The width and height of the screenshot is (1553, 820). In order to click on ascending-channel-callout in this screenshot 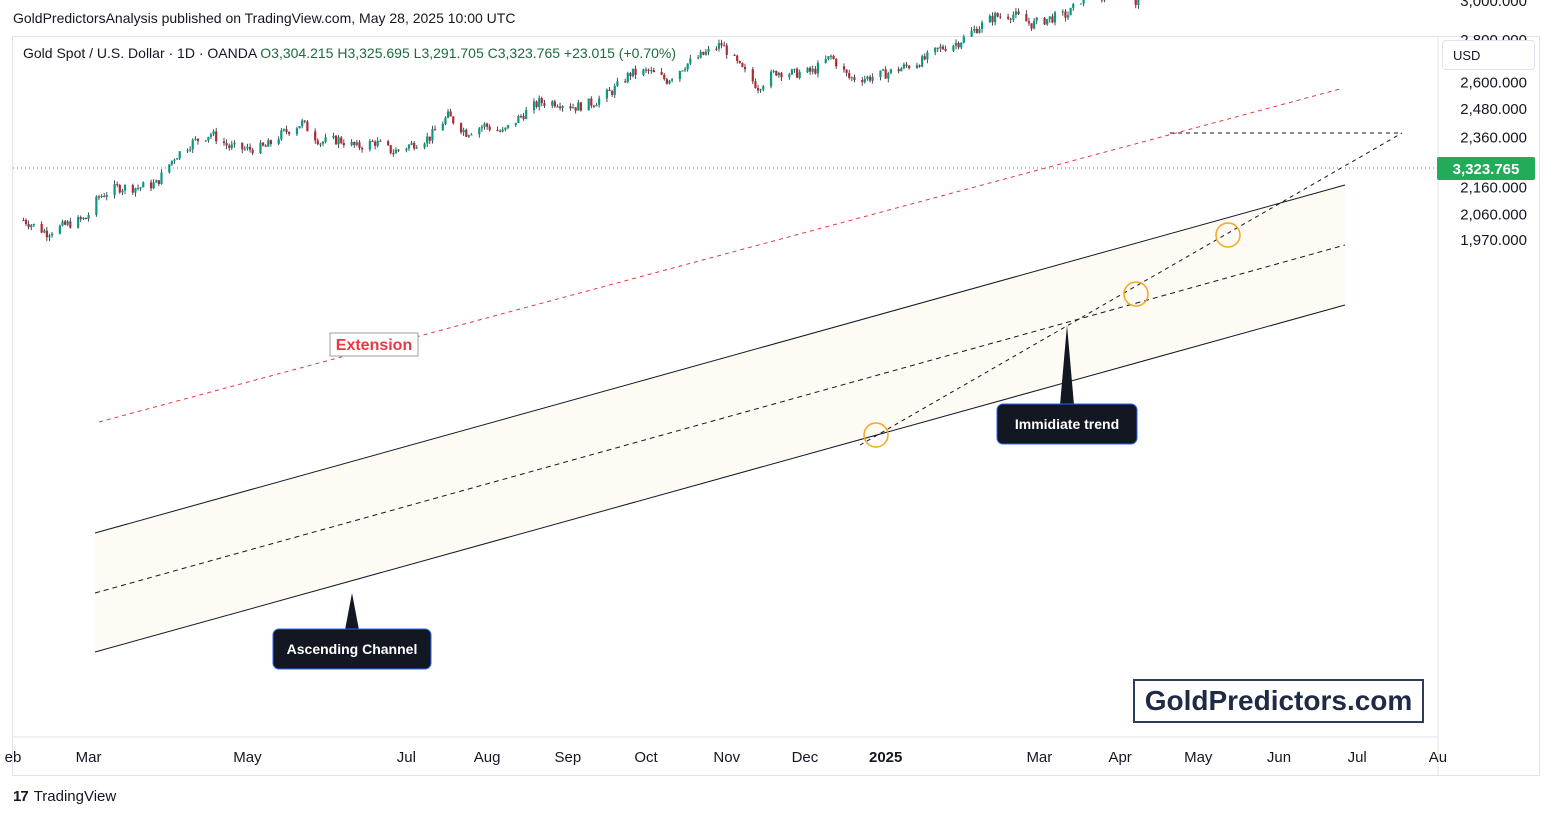, I will do `click(352, 649)`.